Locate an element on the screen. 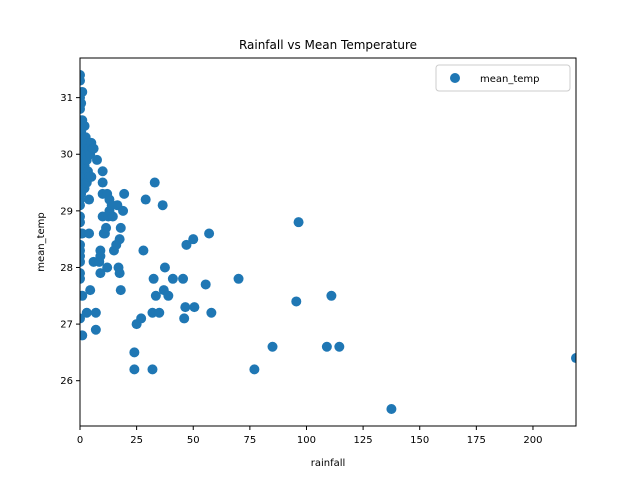 The image size is (640, 480). x-tick-label: 0 is located at coordinates (80, 440).